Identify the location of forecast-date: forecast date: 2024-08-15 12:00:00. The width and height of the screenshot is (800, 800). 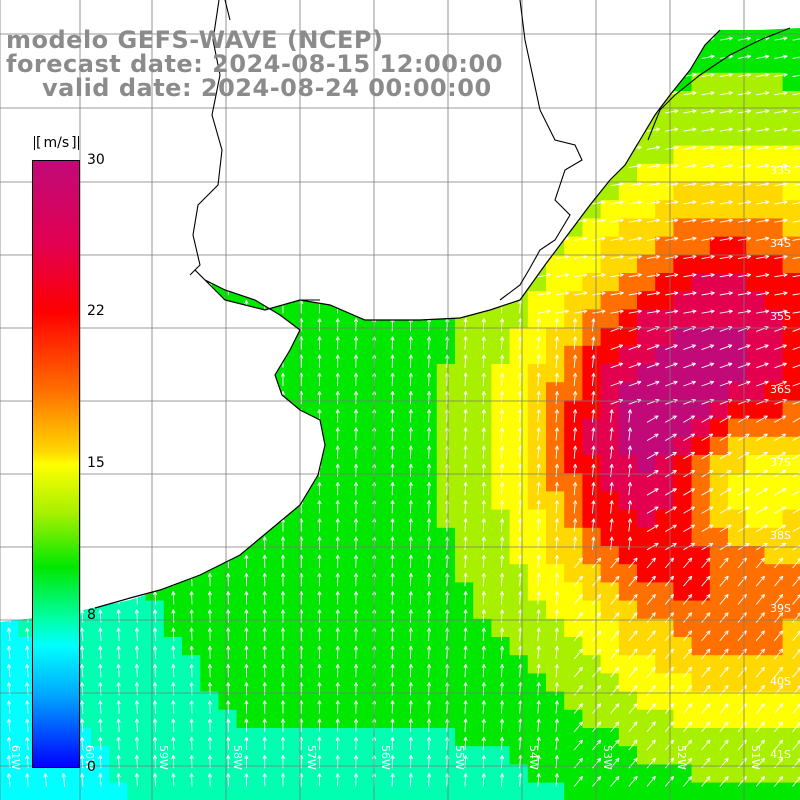
(254, 64).